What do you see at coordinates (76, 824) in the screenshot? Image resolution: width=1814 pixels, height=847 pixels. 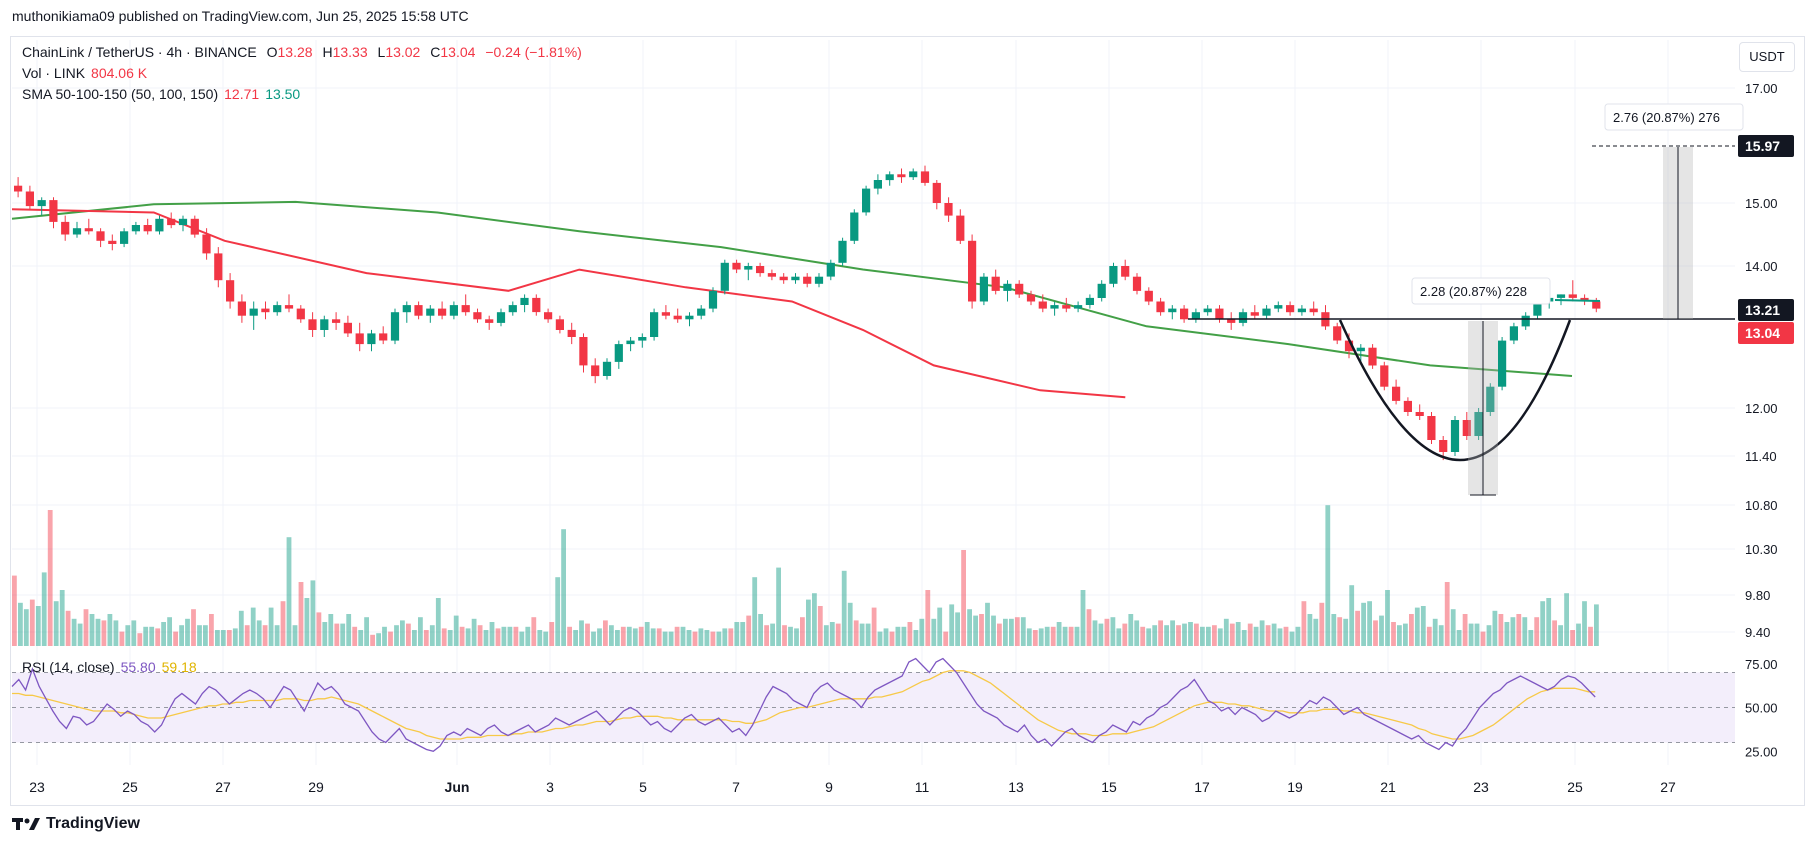 I see `tradingview-logo: TradingView` at bounding box center [76, 824].